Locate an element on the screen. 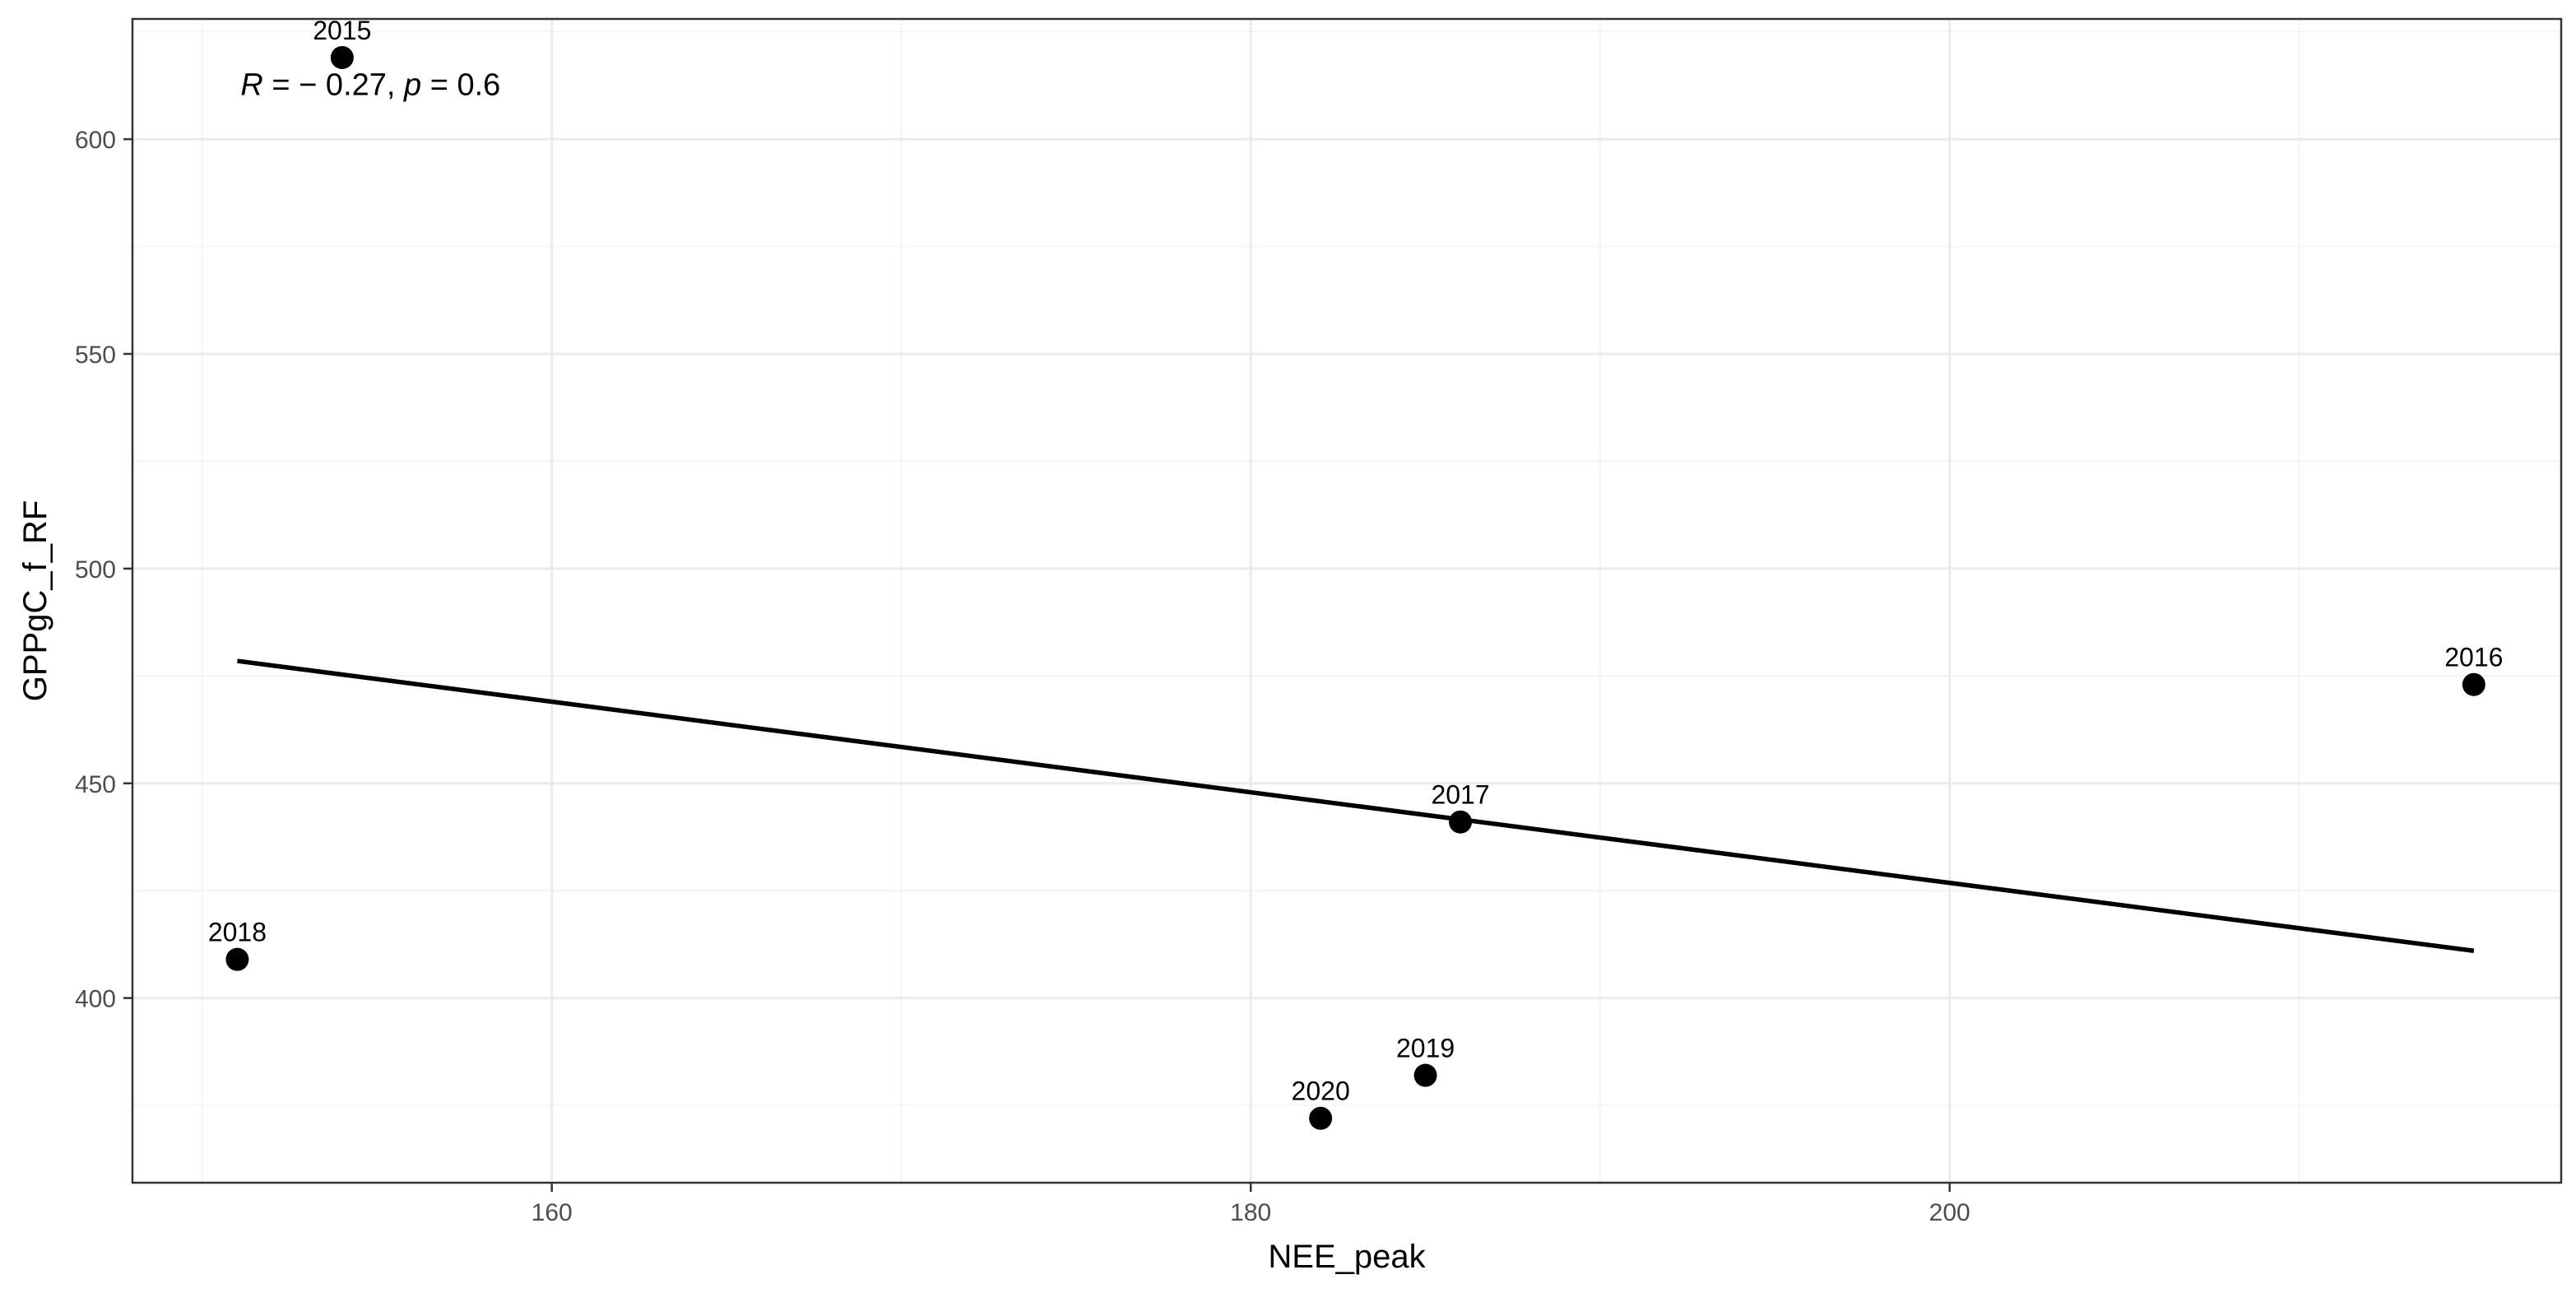  data-point-label: 2015 is located at coordinates (342, 30).